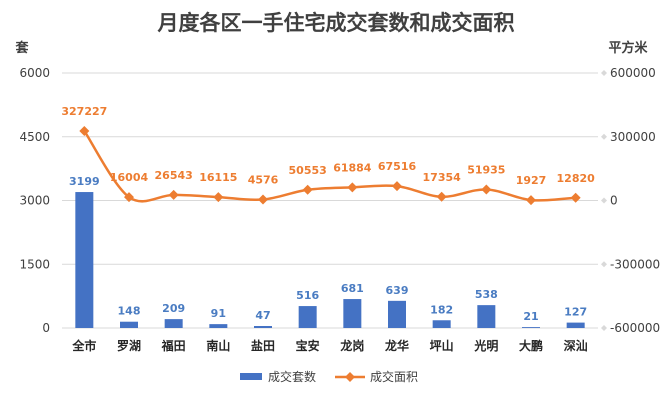 This screenshot has height=416, width=672. Describe the element at coordinates (530, 316) in the screenshot. I see `bar-value-label: 21` at that location.